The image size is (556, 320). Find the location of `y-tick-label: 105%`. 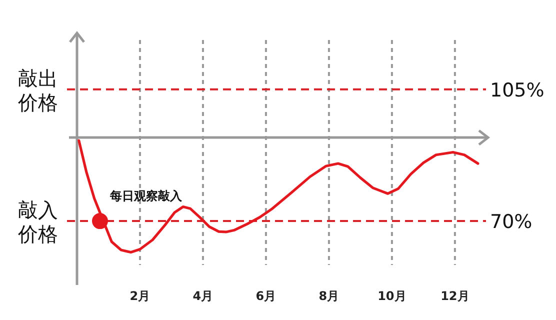

y-tick-label: 105% is located at coordinates (517, 90).